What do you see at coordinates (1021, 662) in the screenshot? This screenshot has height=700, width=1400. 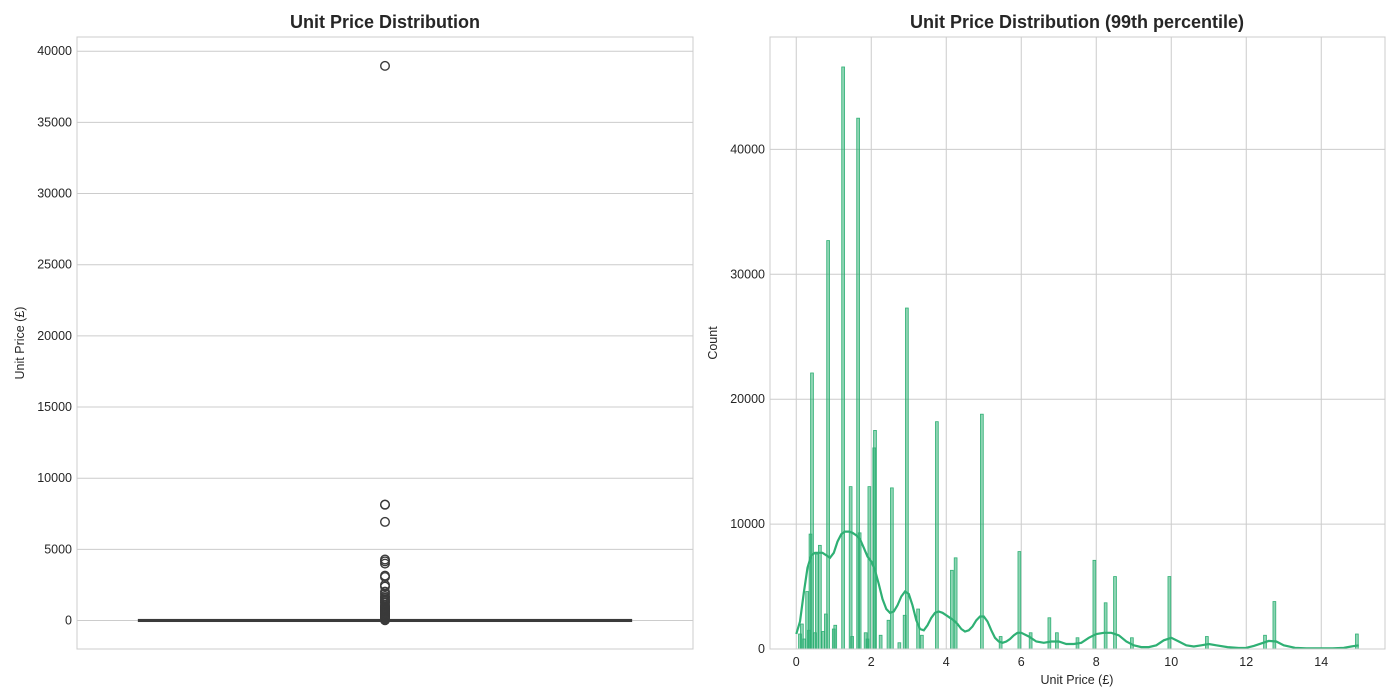 I see `x-tick-label: 6` at bounding box center [1021, 662].